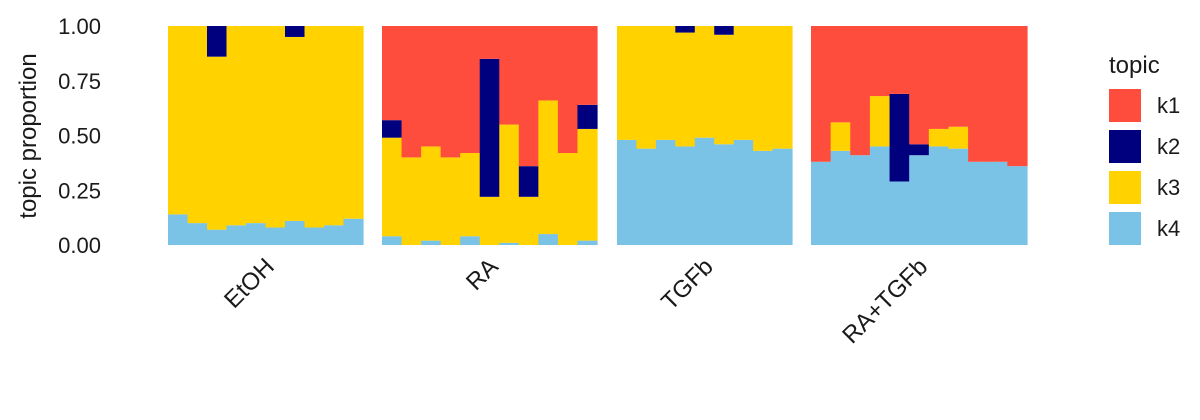 This screenshot has width=1200, height=420. What do you see at coordinates (79, 26) in the screenshot?
I see `y-tick-label: 1.00` at bounding box center [79, 26].